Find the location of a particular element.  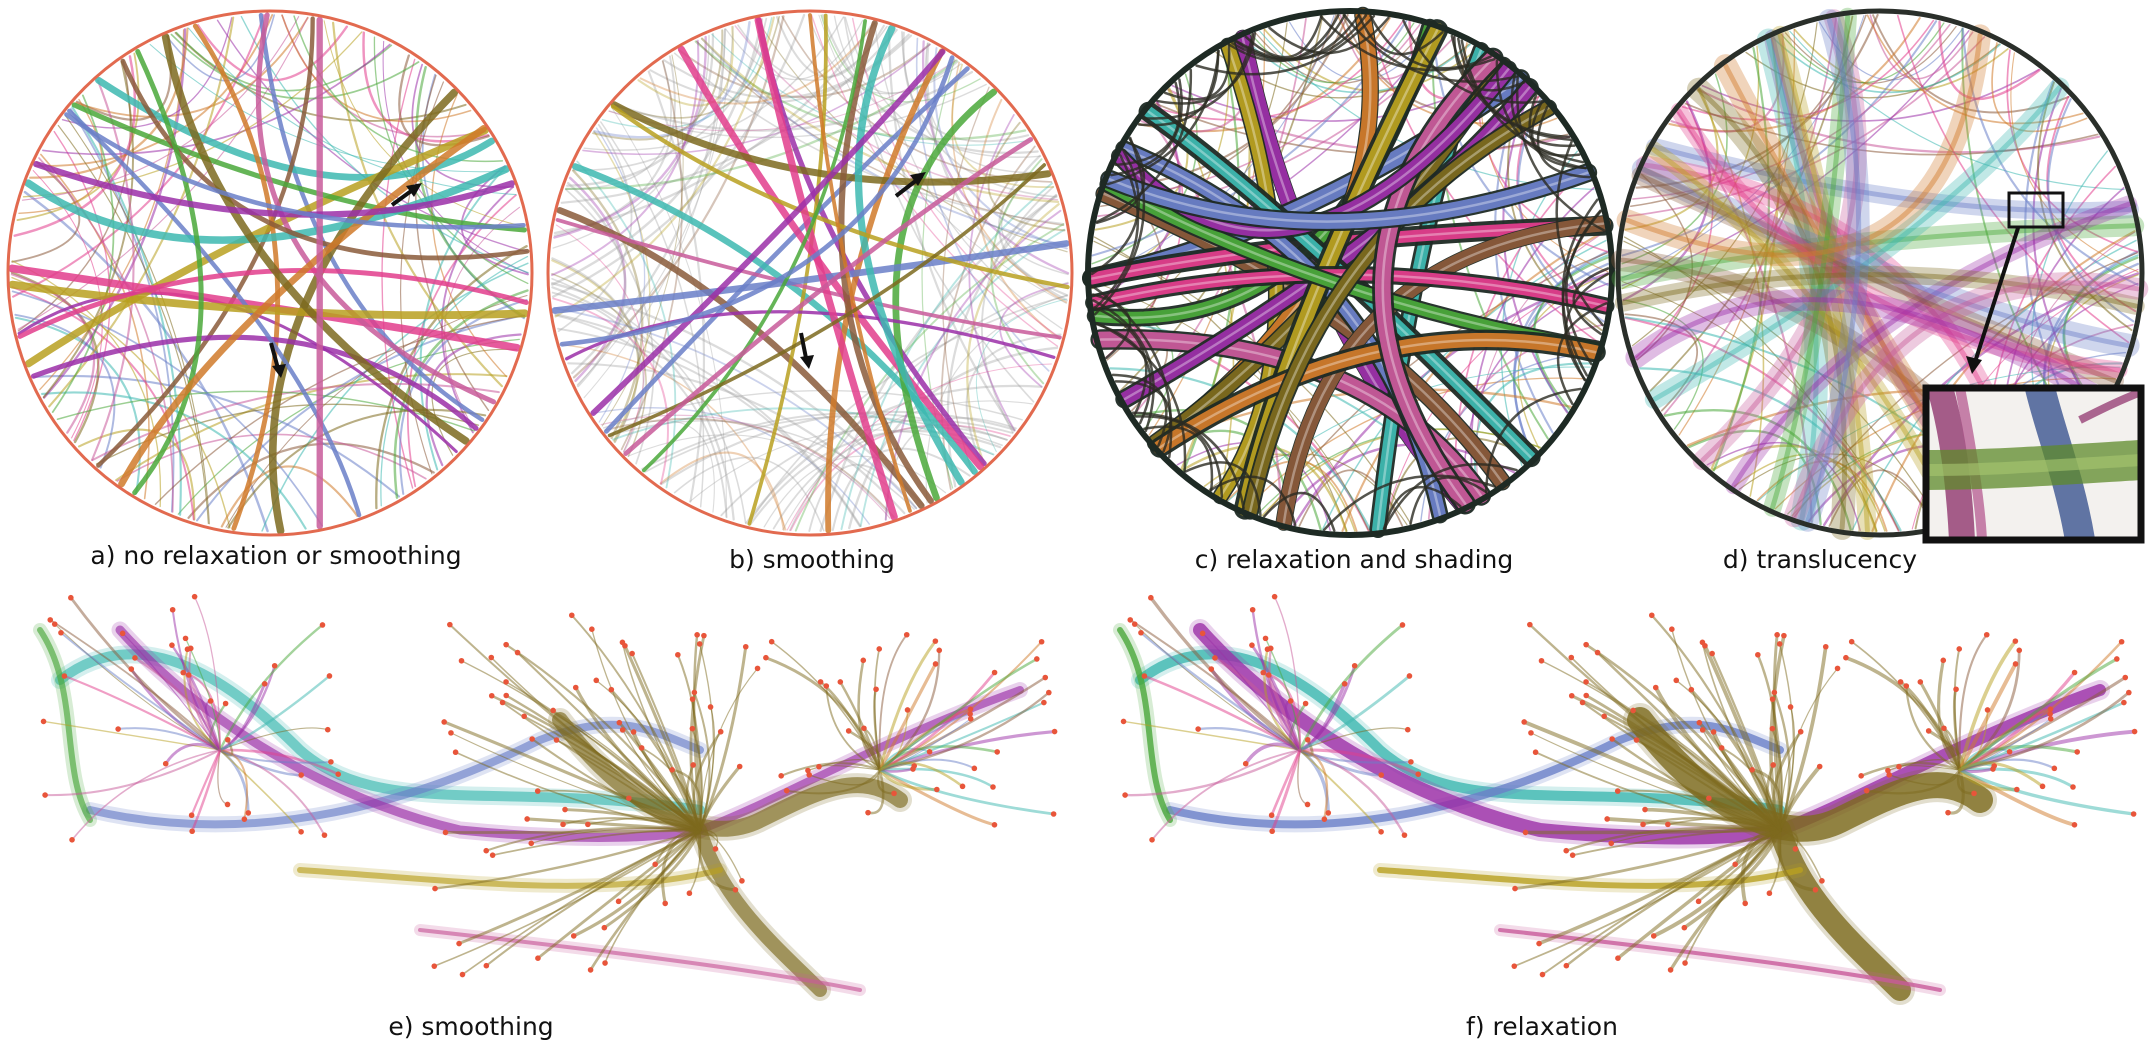

panel-a-diagram is located at coordinates (270, 273).